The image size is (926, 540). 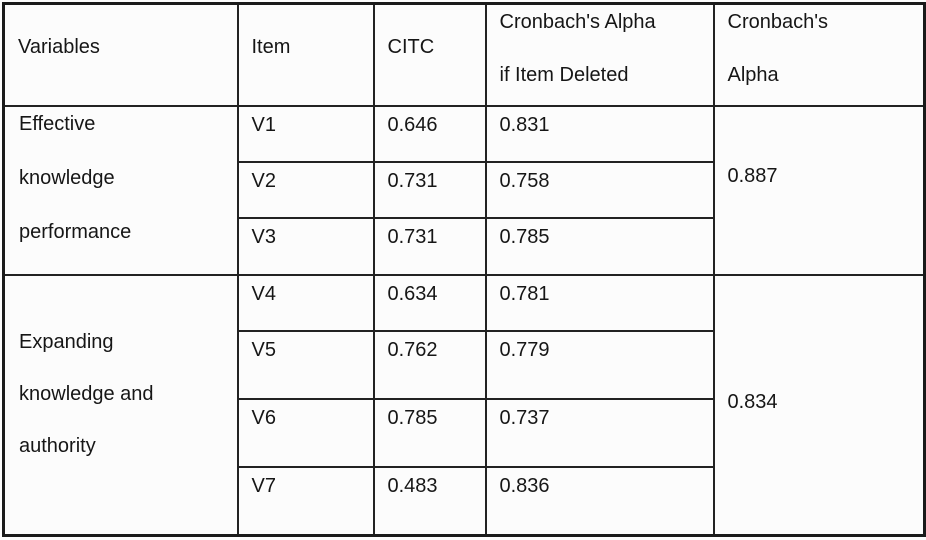 I want to click on item-cell: V6, so click(x=305, y=433).